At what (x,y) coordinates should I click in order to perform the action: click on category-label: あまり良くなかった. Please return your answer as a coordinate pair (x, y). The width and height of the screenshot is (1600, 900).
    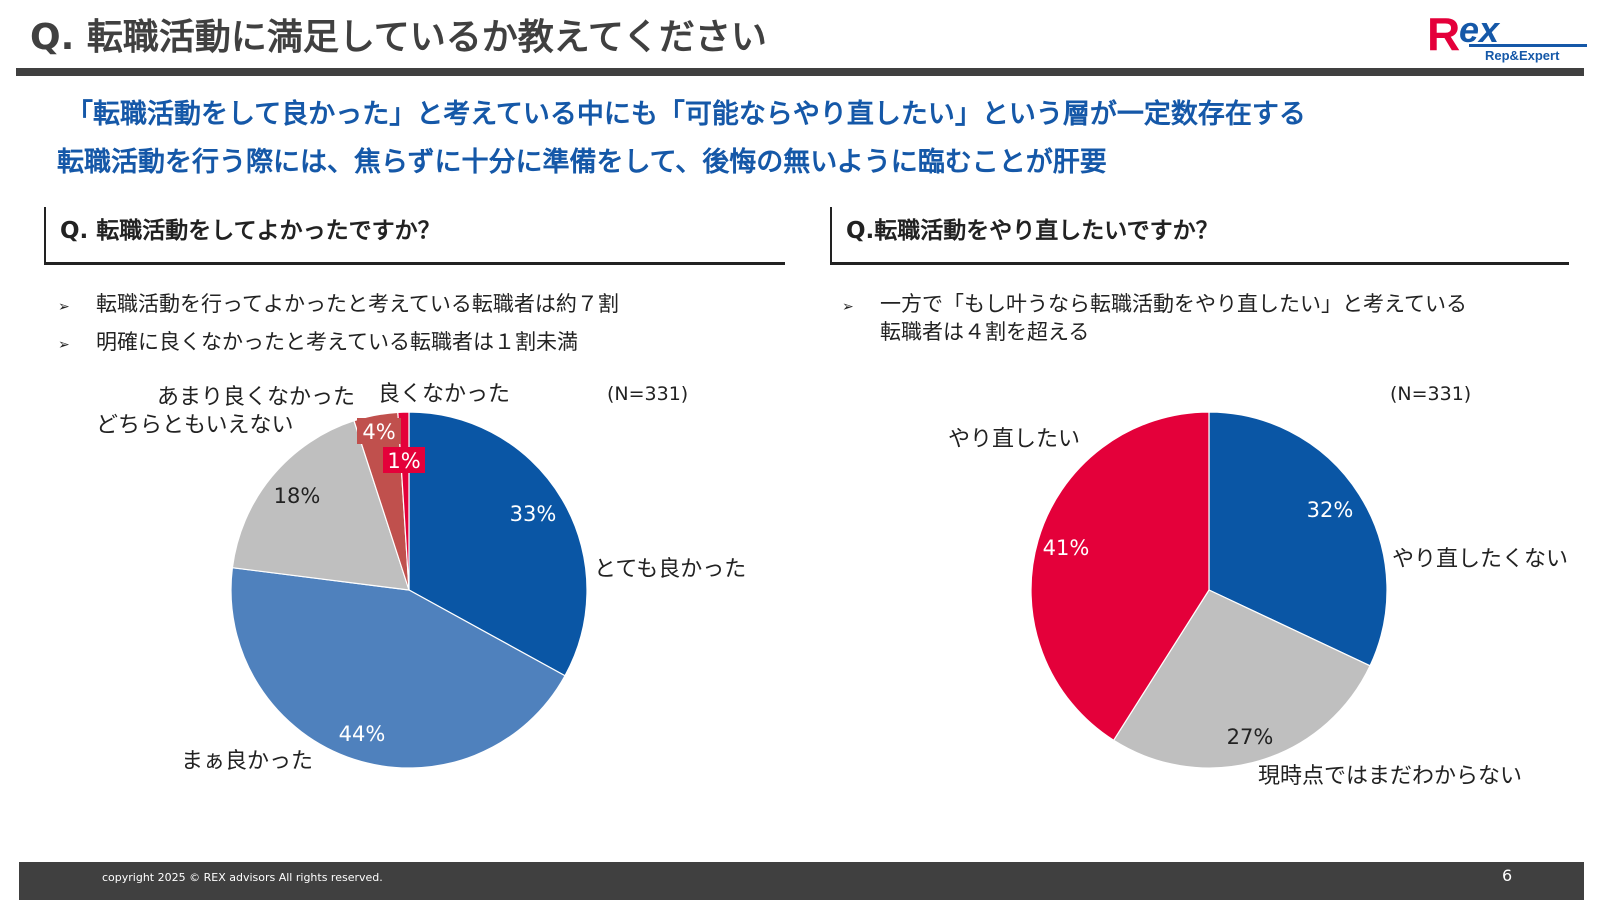
    Looking at the image, I should click on (256, 397).